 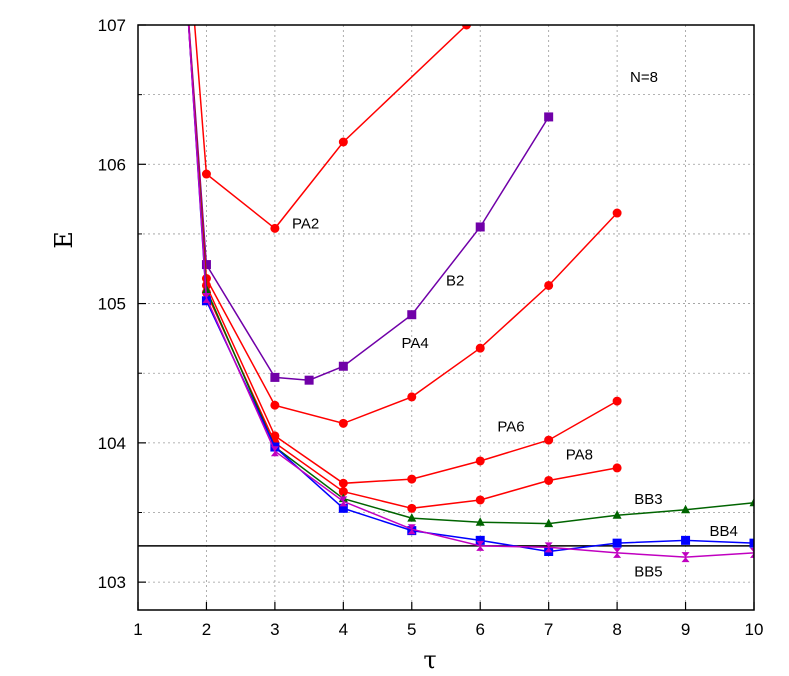 What do you see at coordinates (616, 629) in the screenshot?
I see `x-tick-label: 8` at bounding box center [616, 629].